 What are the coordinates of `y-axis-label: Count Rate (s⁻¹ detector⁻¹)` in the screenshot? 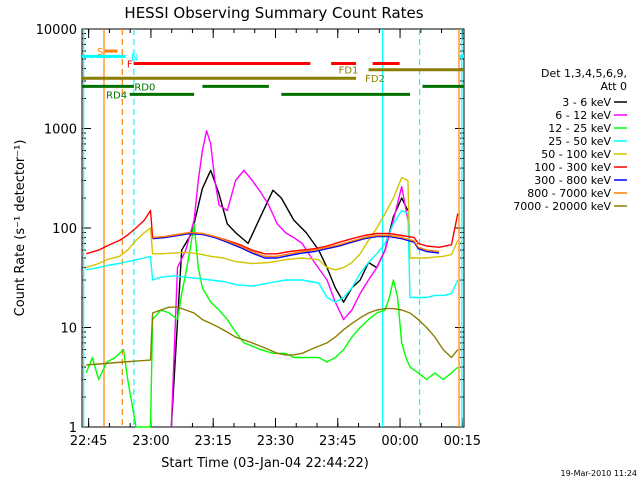 It's located at (20, 228).